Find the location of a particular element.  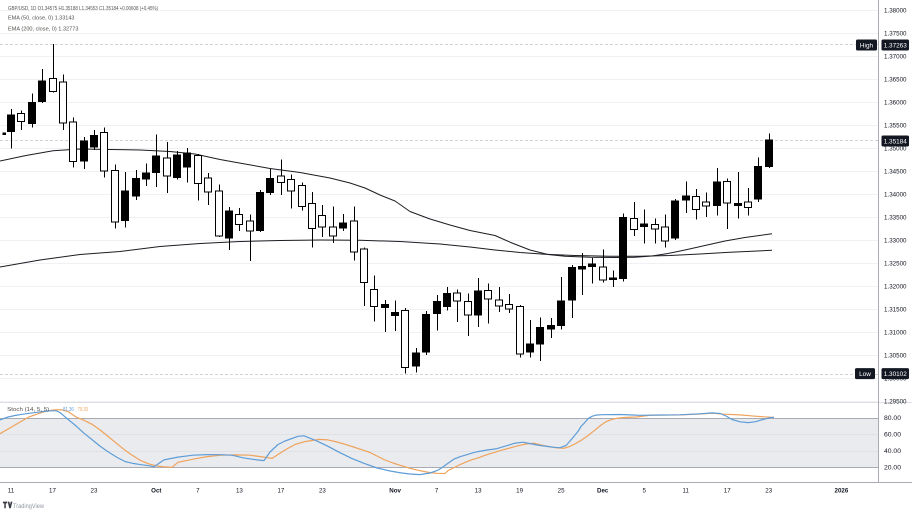

svg-text: 5 is located at coordinates (644, 491).